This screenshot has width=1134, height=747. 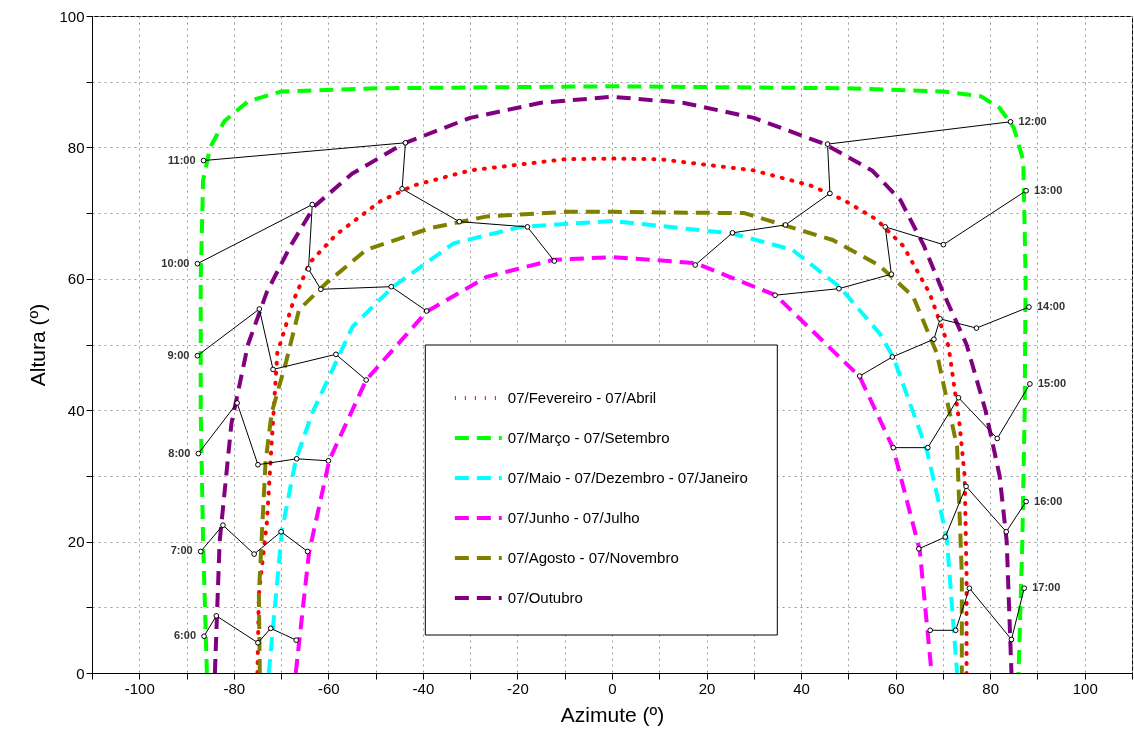 I want to click on series-label: 13:00, so click(x=1048, y=189).